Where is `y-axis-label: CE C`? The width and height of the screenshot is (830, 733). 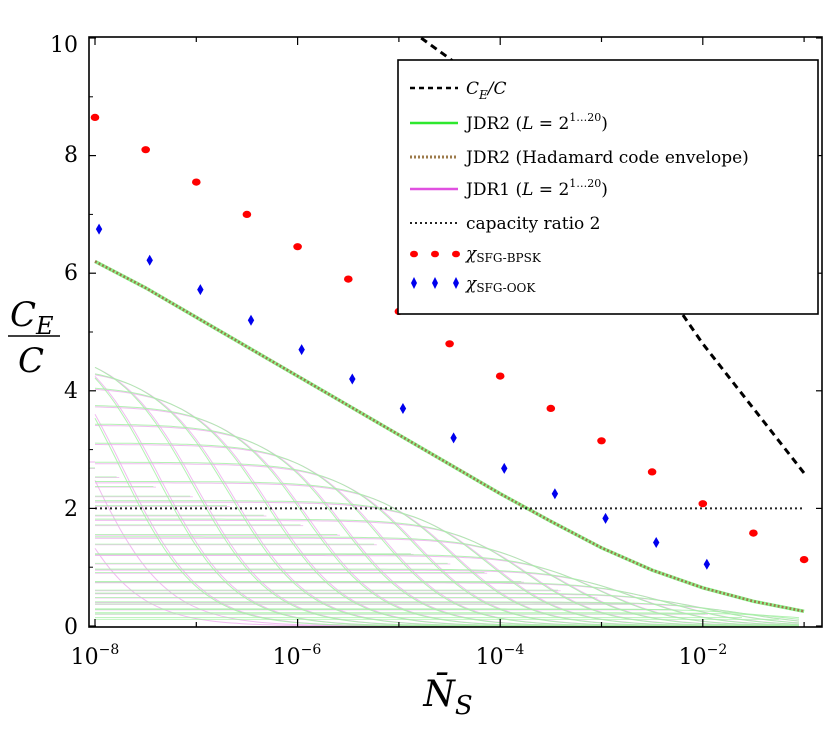
y-axis-label: CE C is located at coordinates (34, 338).